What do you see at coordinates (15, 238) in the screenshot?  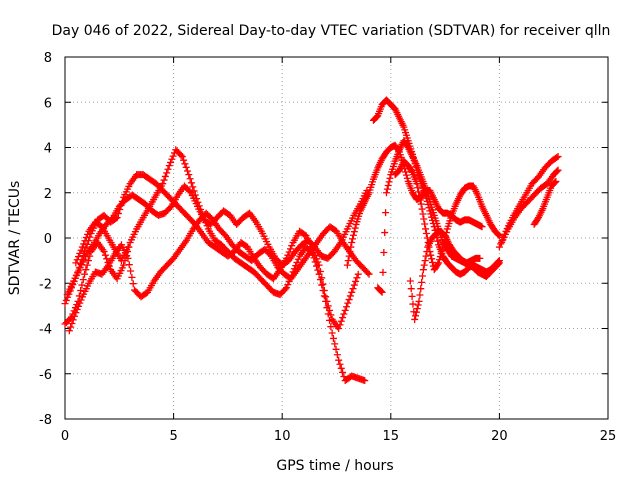 I see `y-axis-label: SDTVAR / TECUs` at bounding box center [15, 238].